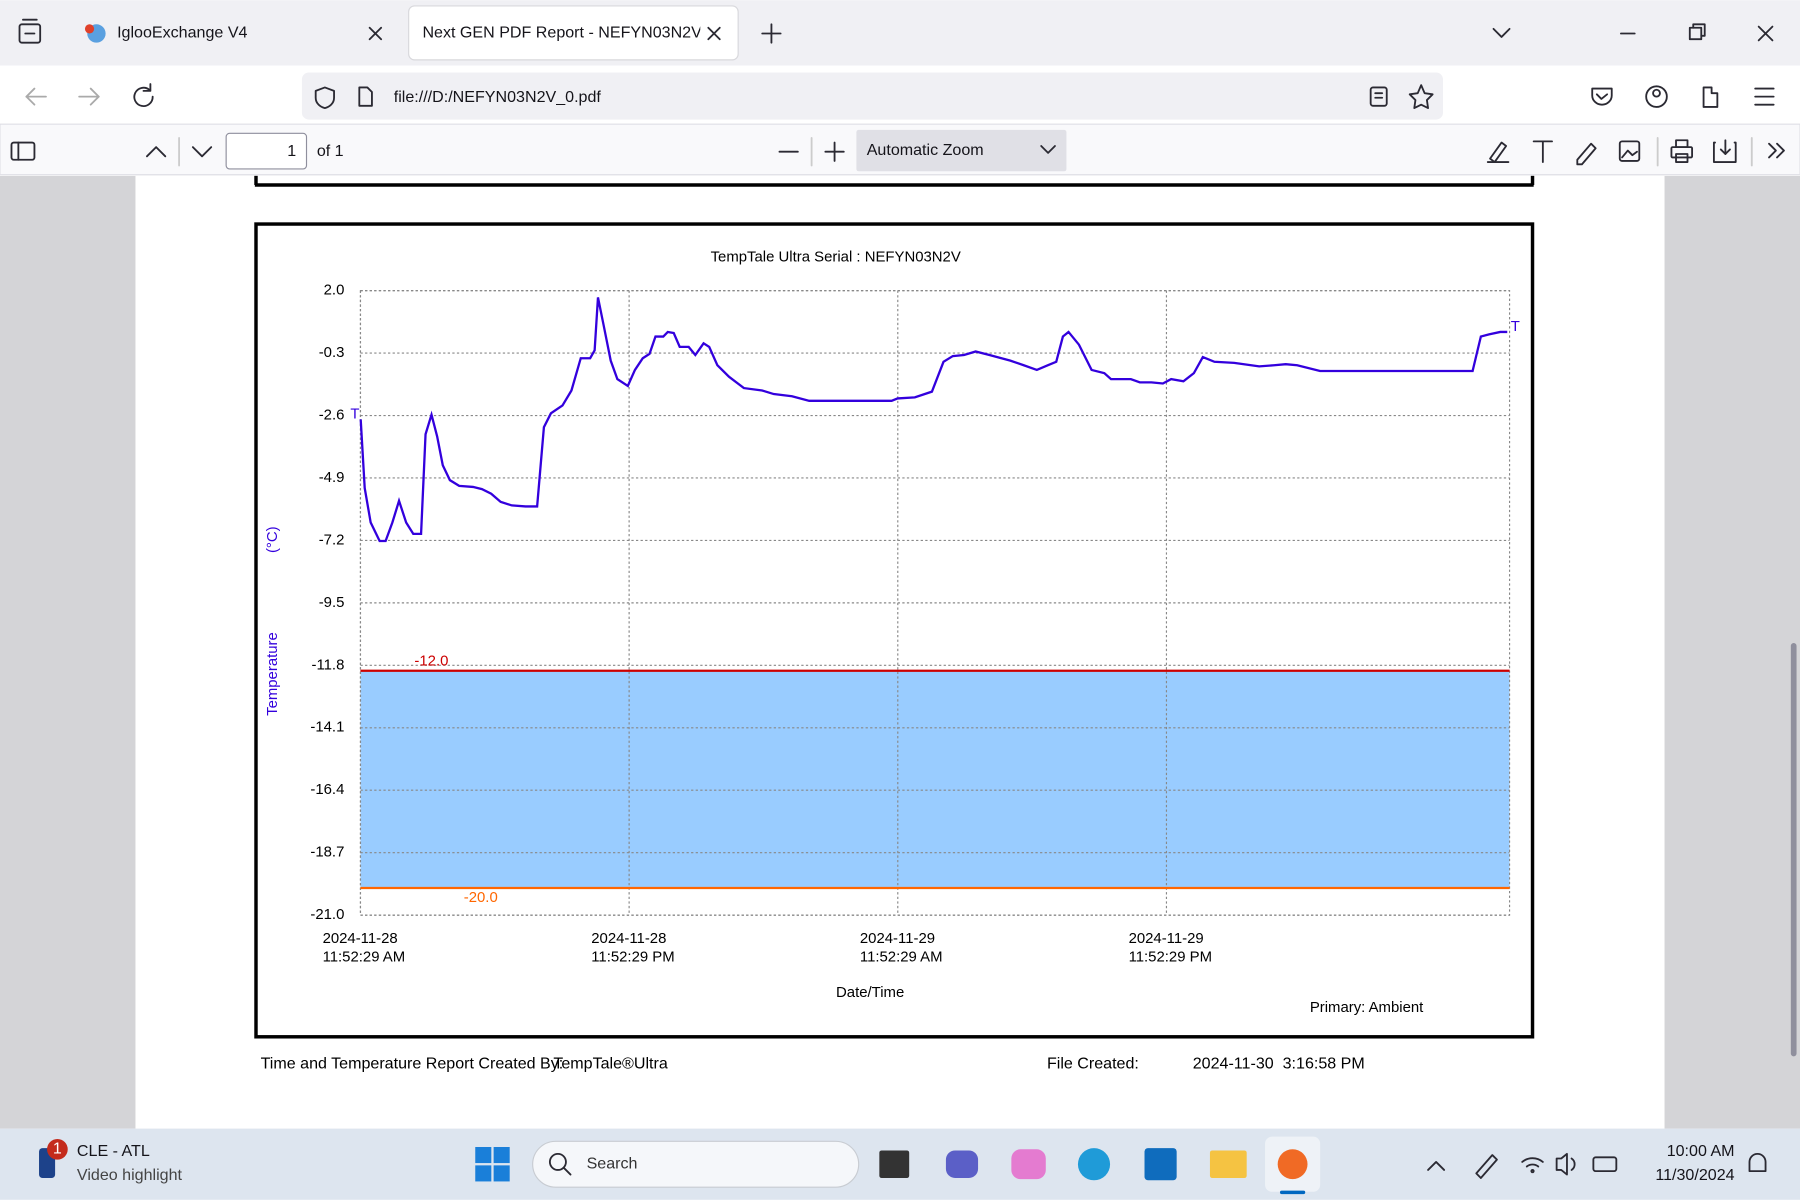 This screenshot has height=1200, width=1800. I want to click on series-label: Primary: Ambient, so click(1367, 1007).